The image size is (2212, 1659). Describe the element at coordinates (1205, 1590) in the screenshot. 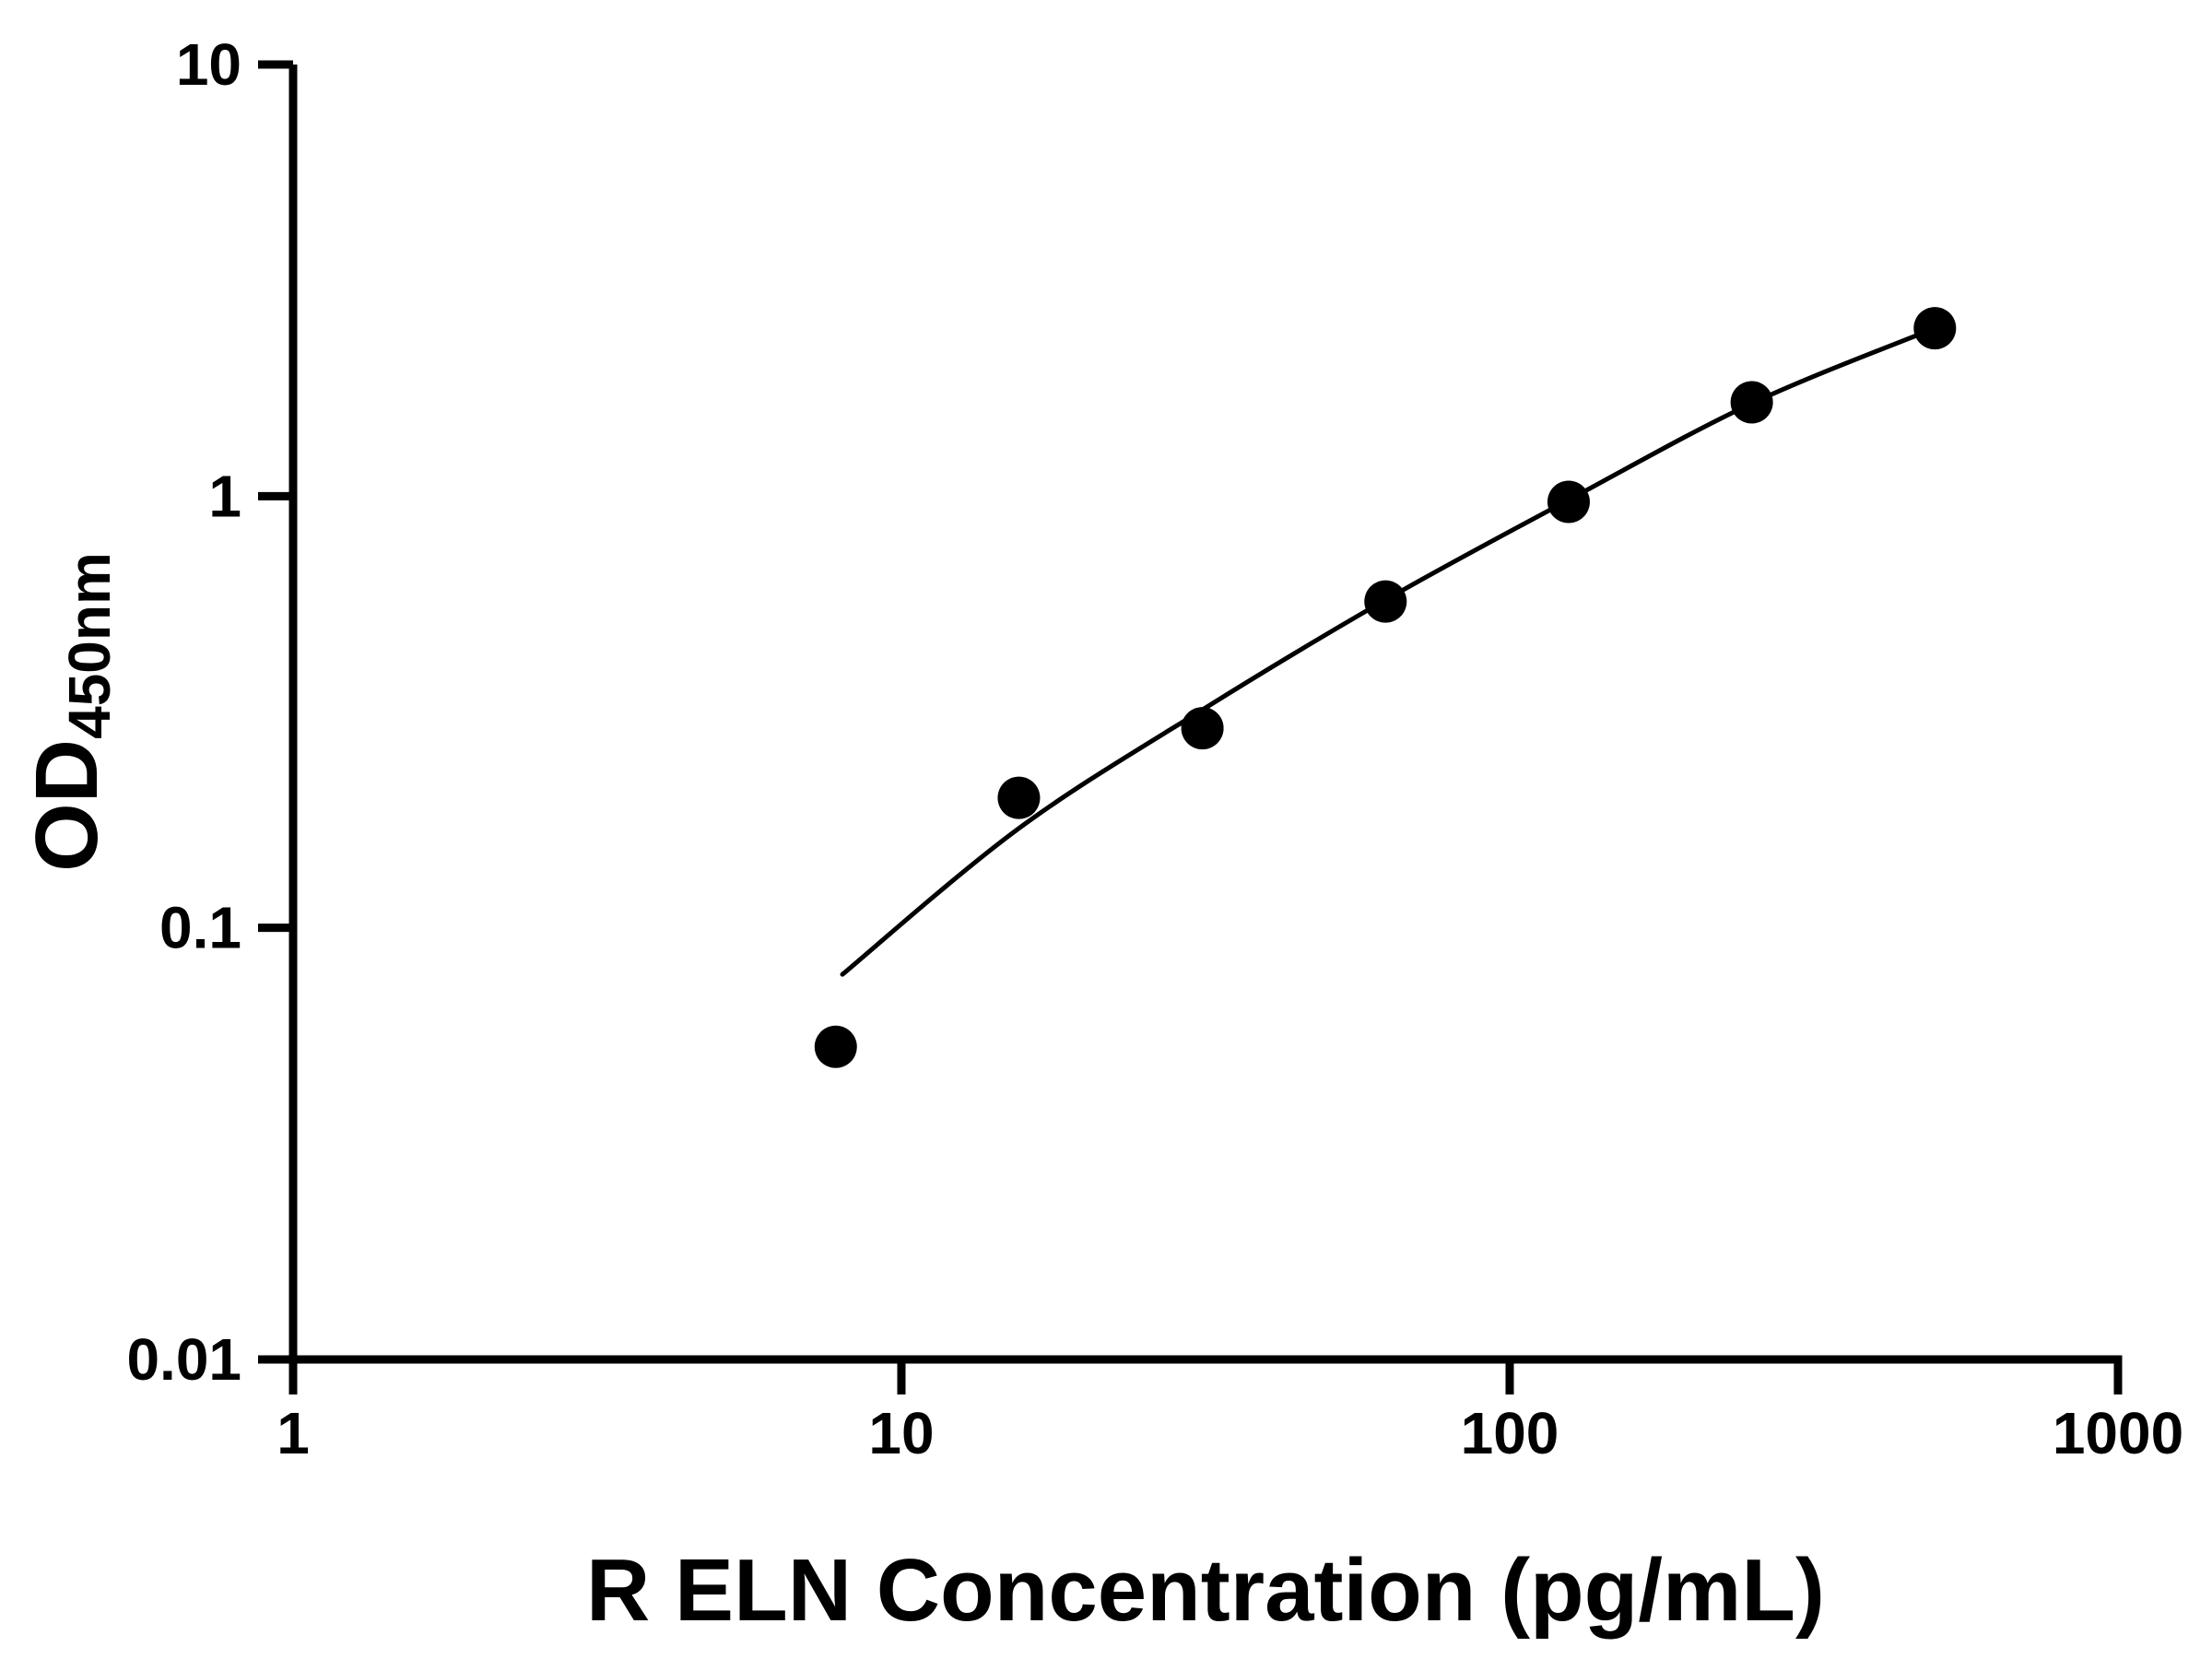

I see `x-axis-title: R ELN Concentration (pg/mL)` at that location.